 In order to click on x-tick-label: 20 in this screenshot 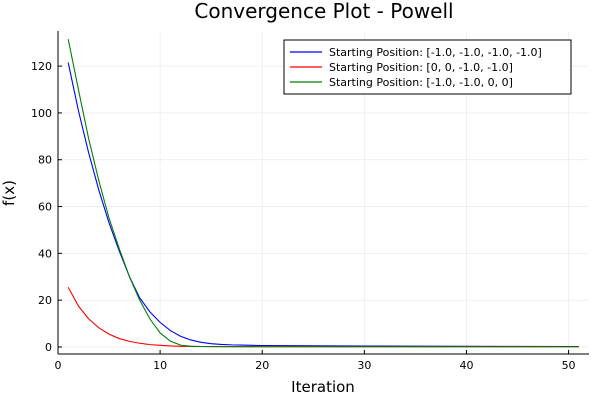, I will do `click(262, 365)`.